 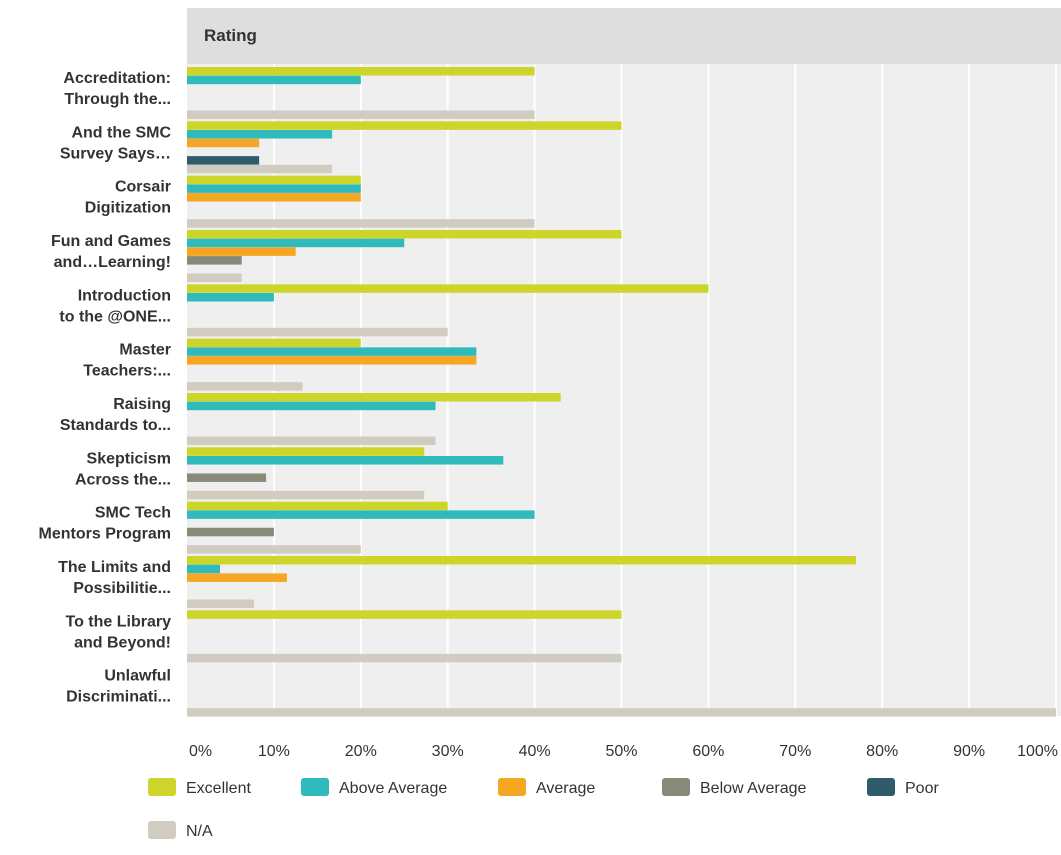 What do you see at coordinates (795, 751) in the screenshot?
I see `x-tick-label: 70%` at bounding box center [795, 751].